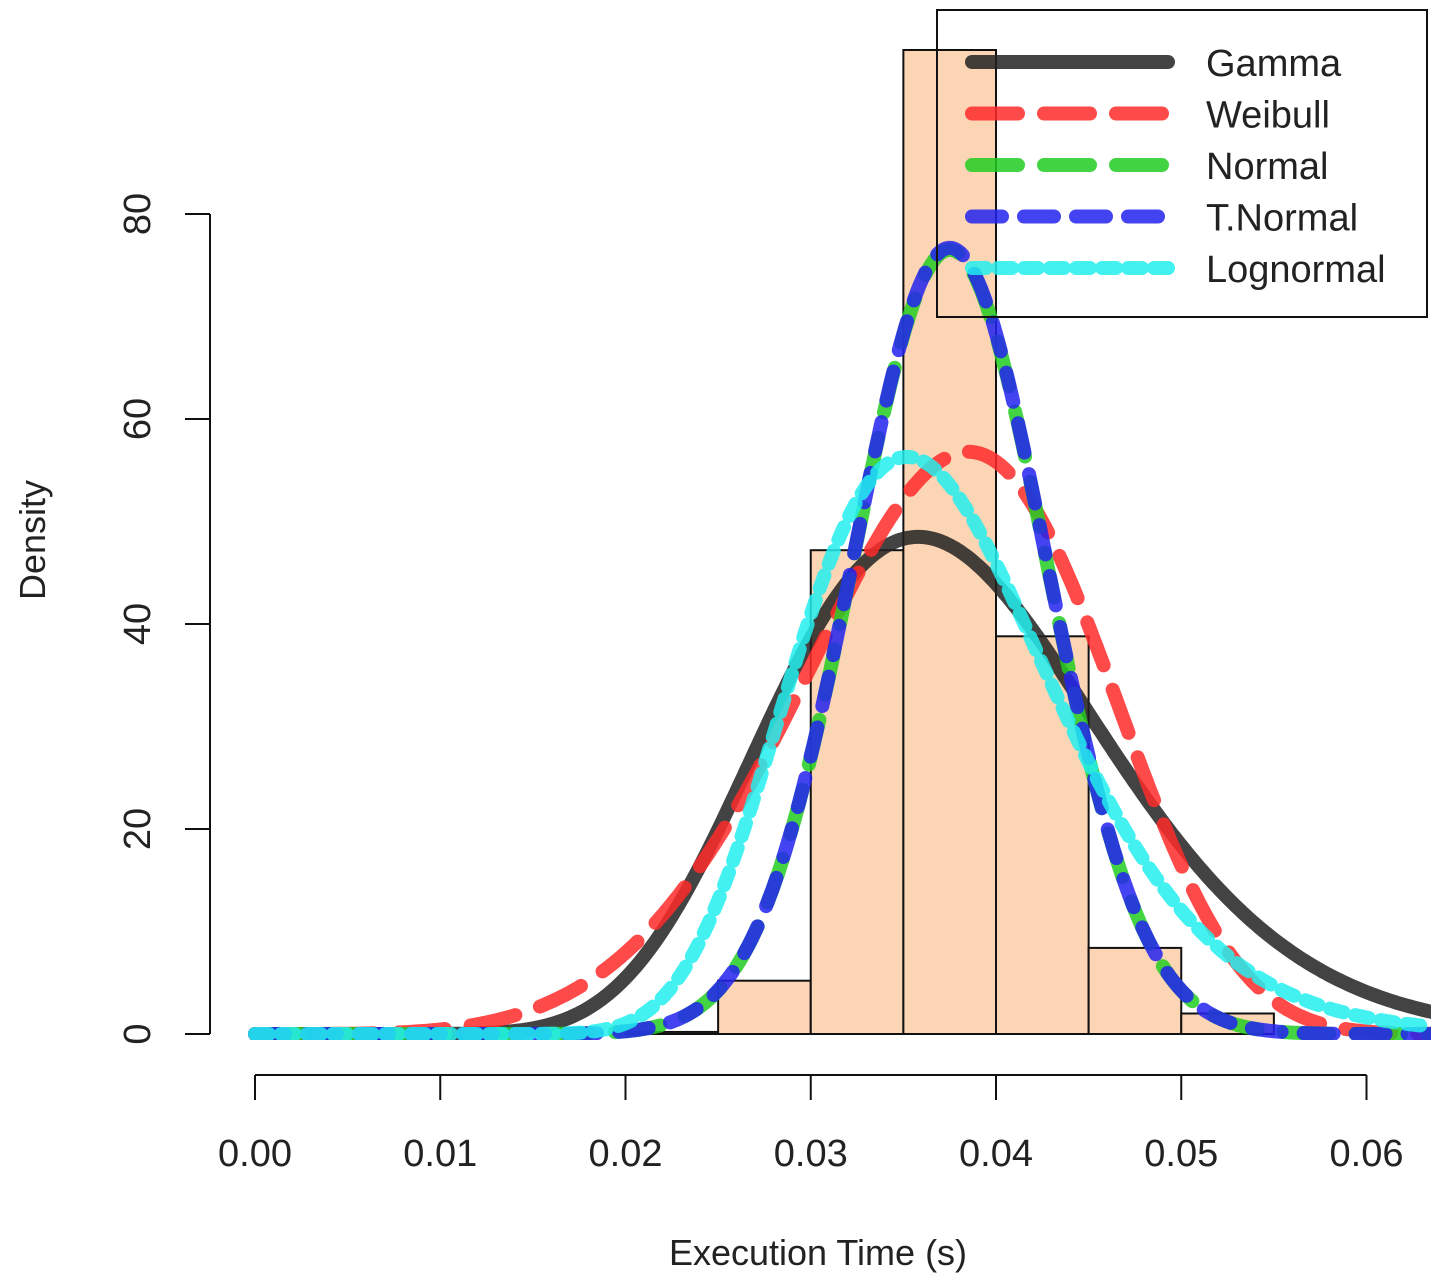 The height and width of the screenshot is (1280, 1431). I want to click on legend-label-tnormal: T.Normal, so click(1282, 219).